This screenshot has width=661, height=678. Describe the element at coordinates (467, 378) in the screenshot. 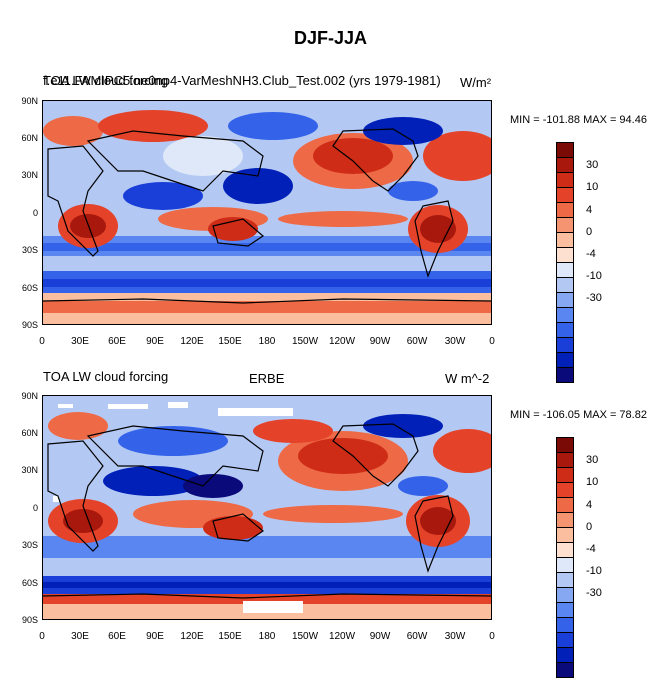

I see `panel-units: W m^-2` at that location.